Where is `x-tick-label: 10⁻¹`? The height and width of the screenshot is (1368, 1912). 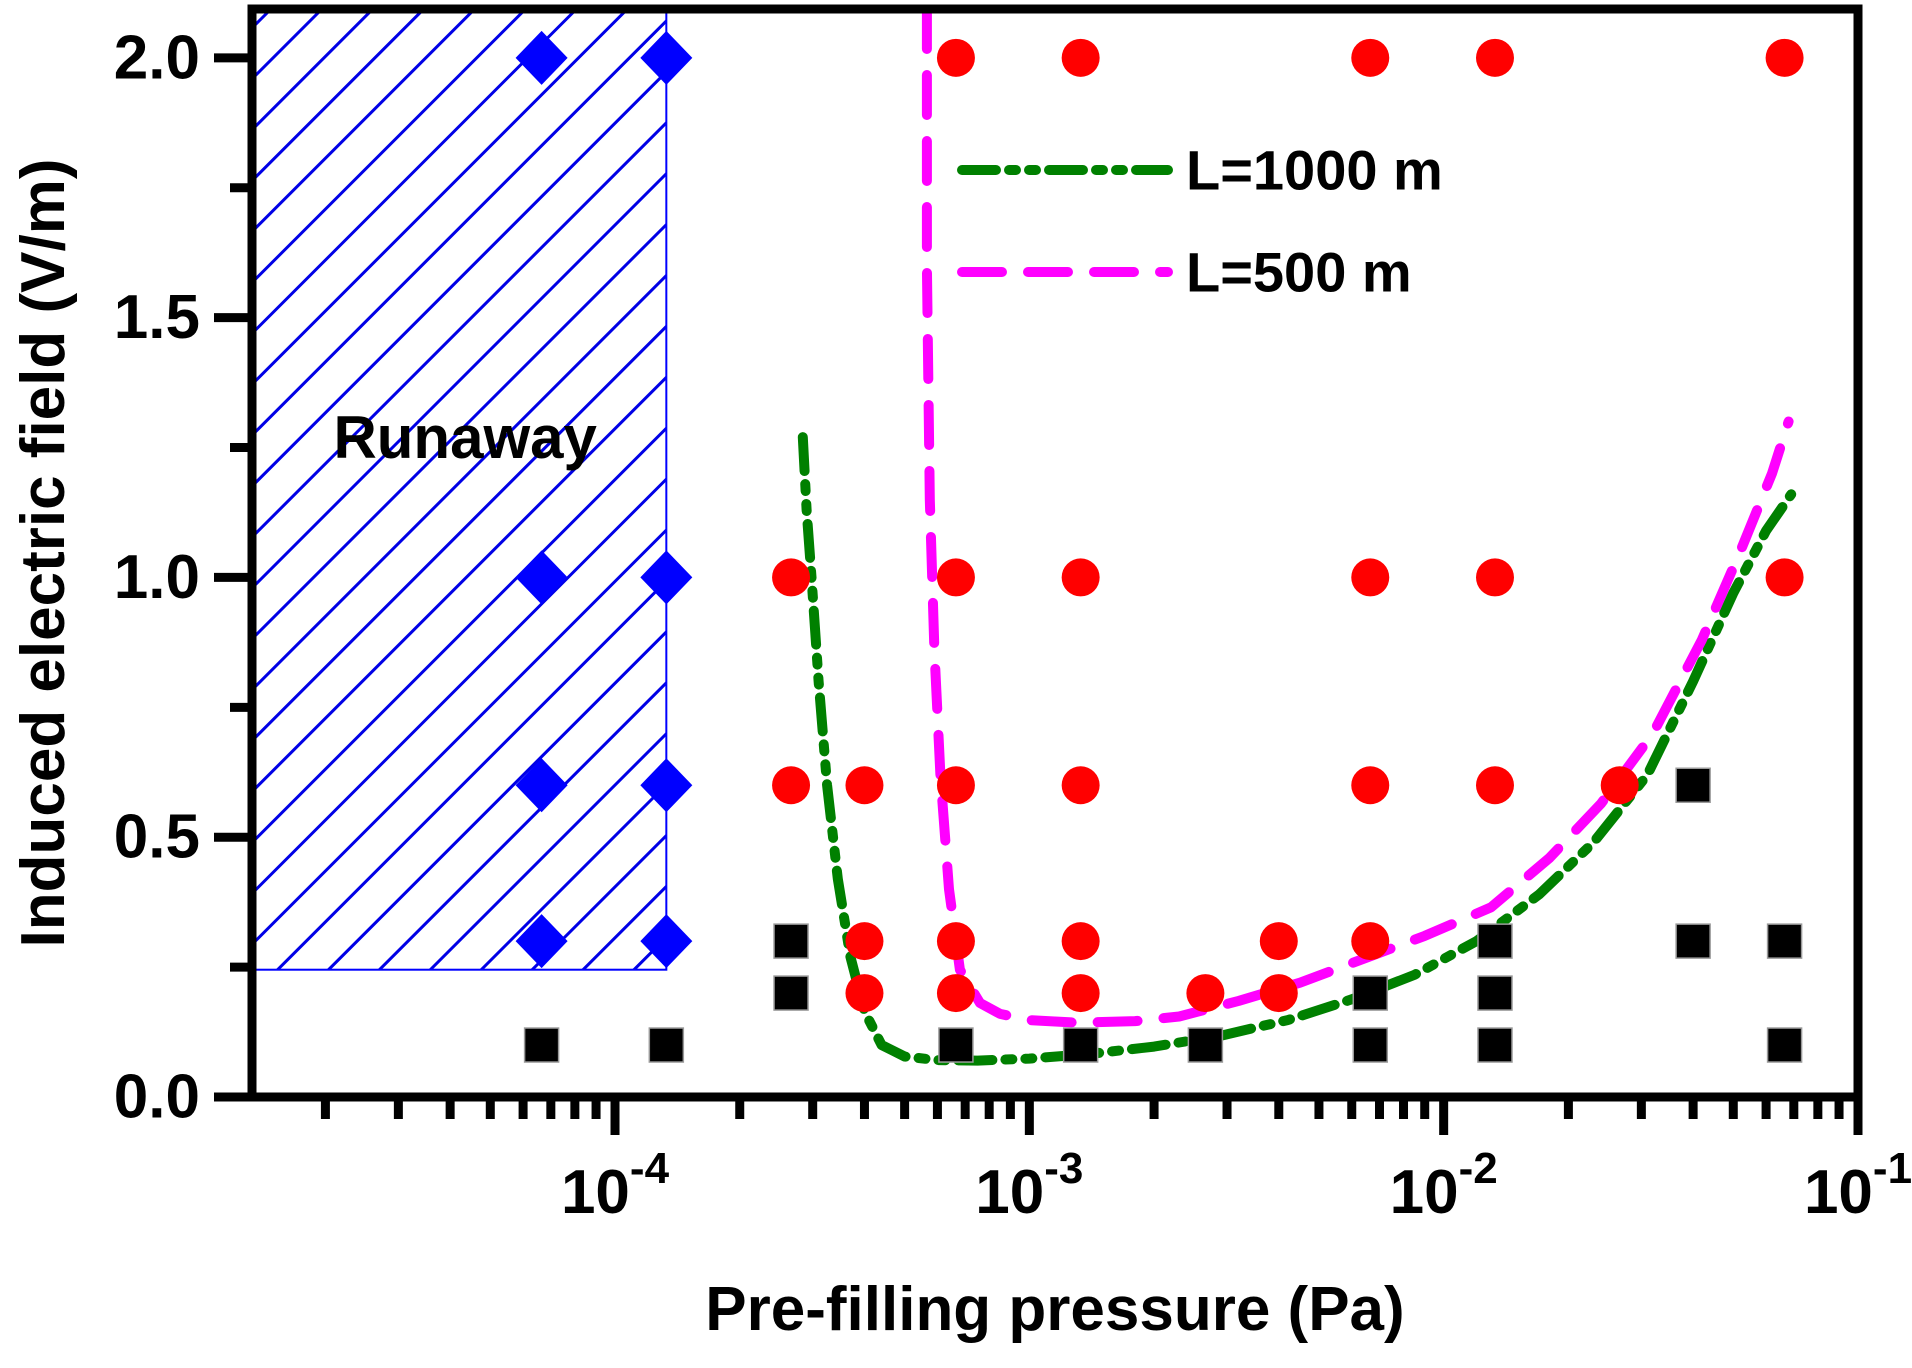 x-tick-label: 10⁻¹ is located at coordinates (1858, 1185).